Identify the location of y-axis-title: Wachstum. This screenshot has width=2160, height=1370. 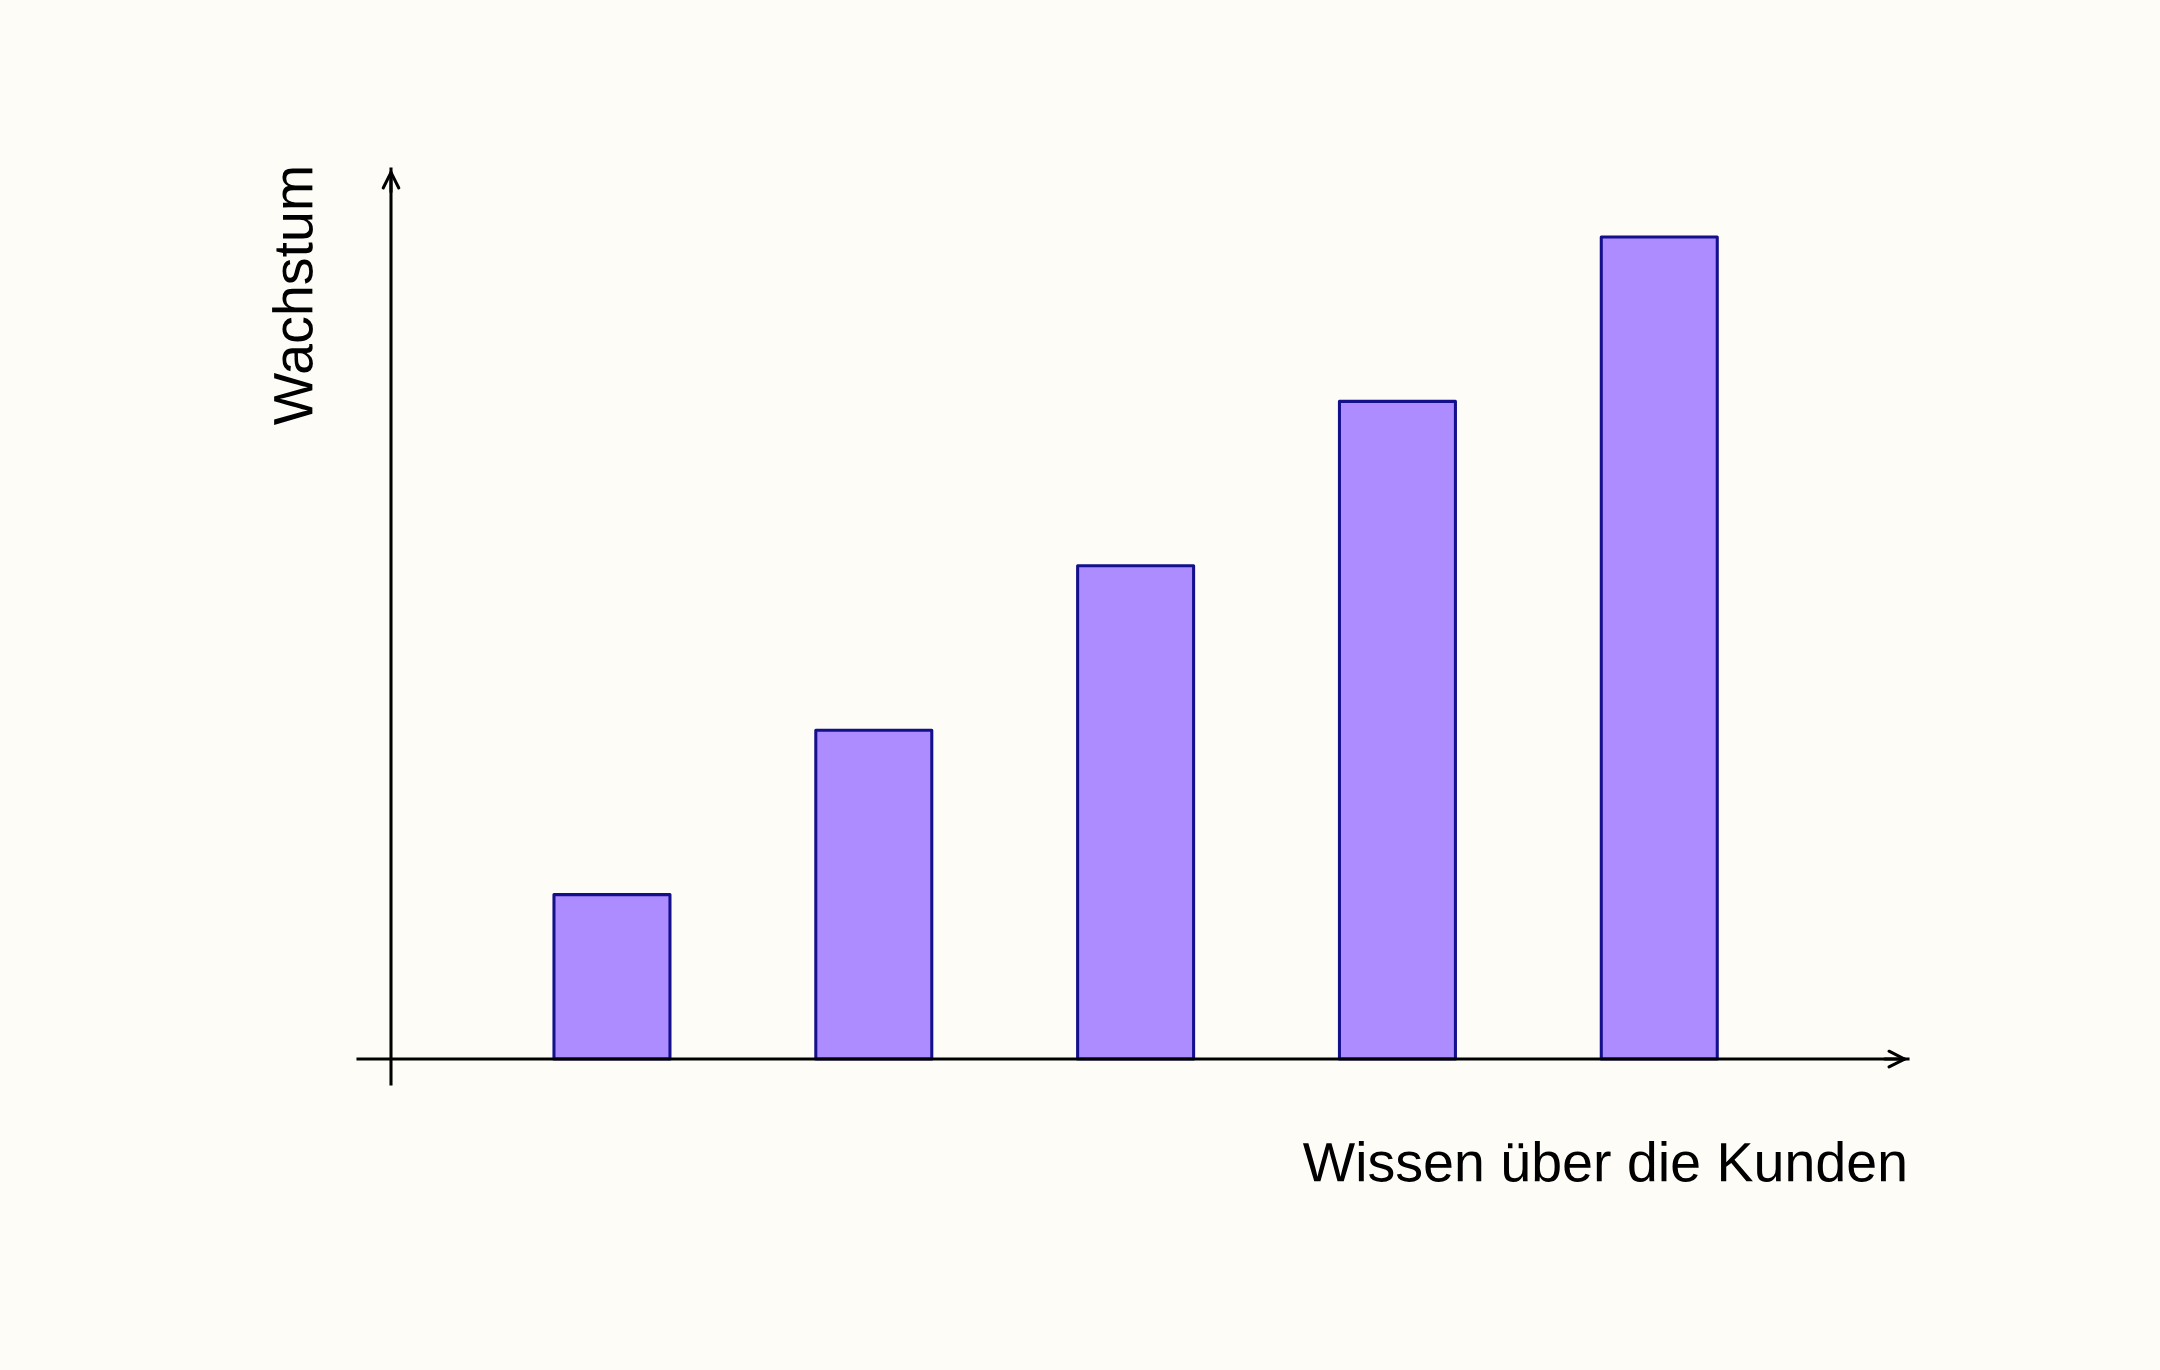
(292, 296).